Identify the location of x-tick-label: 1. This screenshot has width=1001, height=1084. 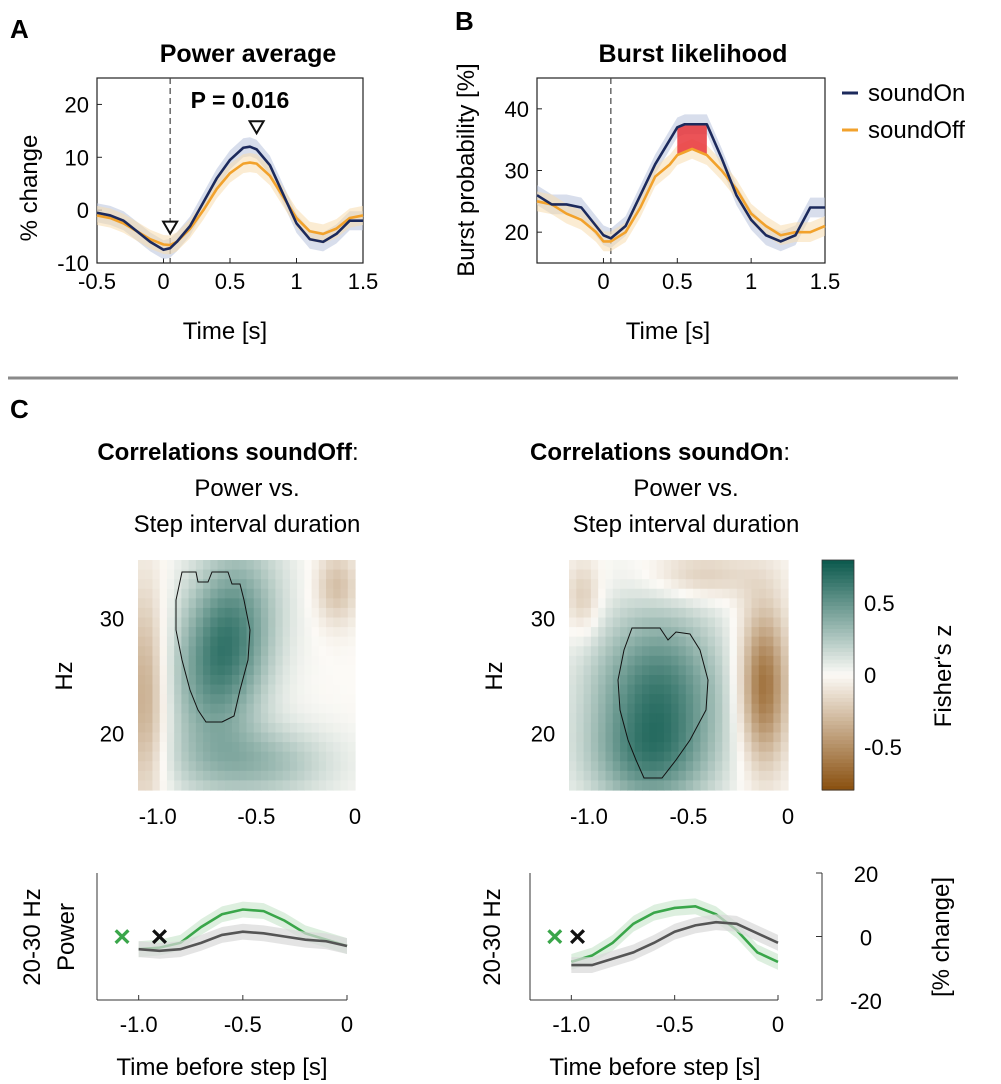
(751, 281).